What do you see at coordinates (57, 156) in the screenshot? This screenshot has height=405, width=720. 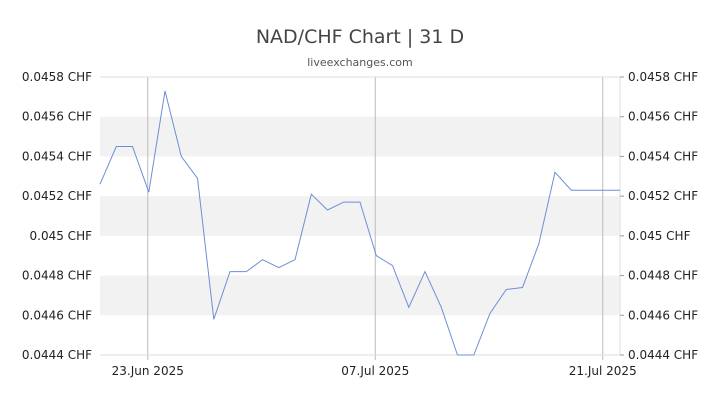 I see `y-tick-label-left: 0.0454 CHF` at bounding box center [57, 156].